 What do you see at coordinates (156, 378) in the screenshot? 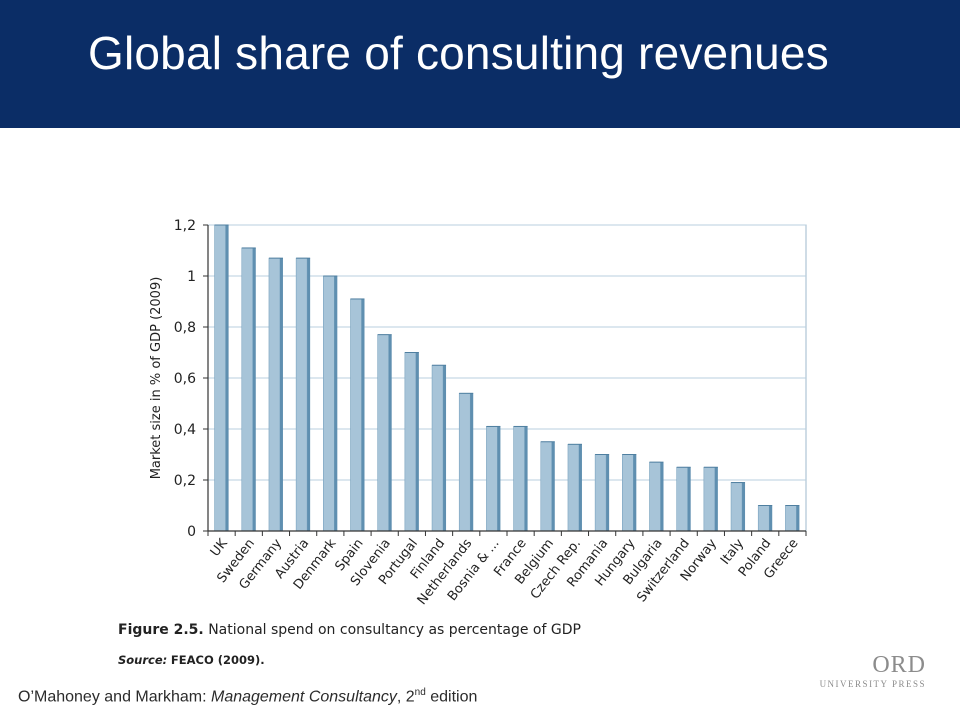
I see `y-axis-title: Market size in % of GDP (2009)` at bounding box center [156, 378].